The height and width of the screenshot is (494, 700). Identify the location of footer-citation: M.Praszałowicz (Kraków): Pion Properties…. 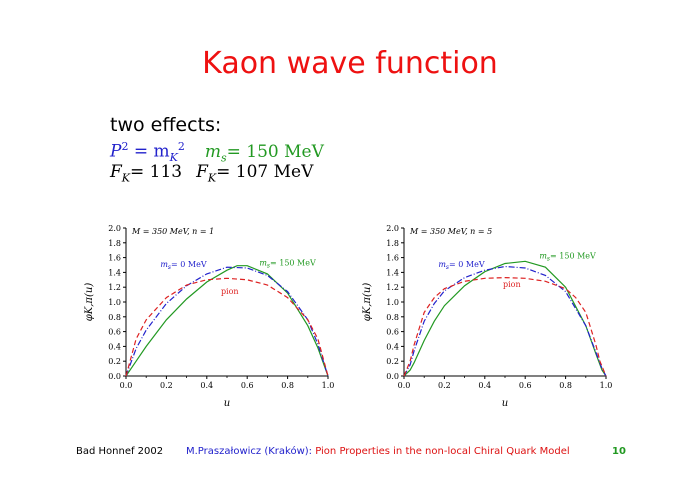
(378, 451).